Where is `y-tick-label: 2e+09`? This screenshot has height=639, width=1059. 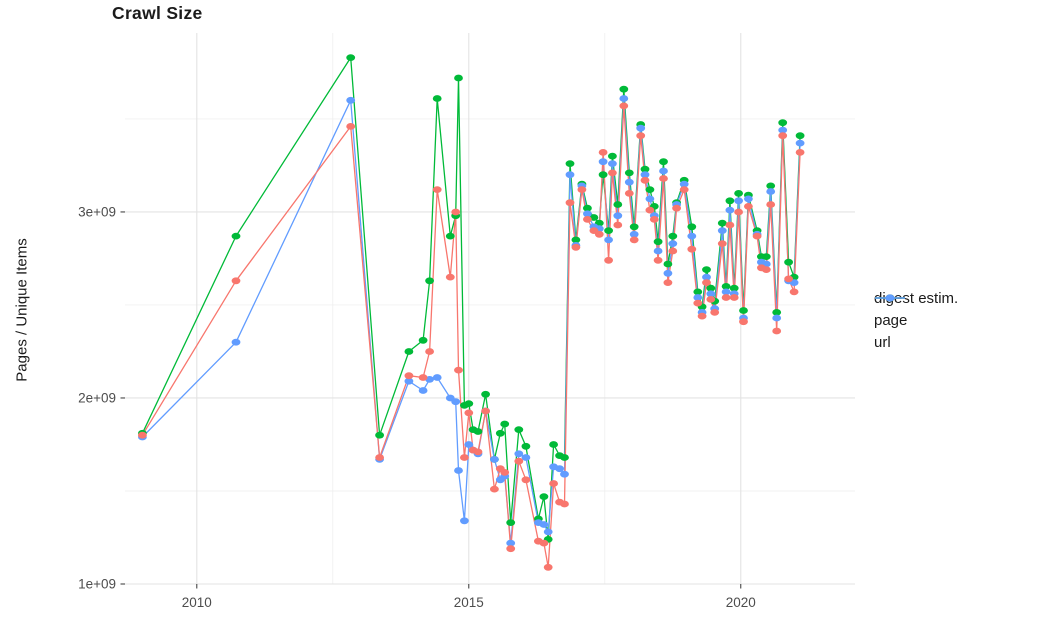
y-tick-label: 2e+09 is located at coordinates (97, 397).